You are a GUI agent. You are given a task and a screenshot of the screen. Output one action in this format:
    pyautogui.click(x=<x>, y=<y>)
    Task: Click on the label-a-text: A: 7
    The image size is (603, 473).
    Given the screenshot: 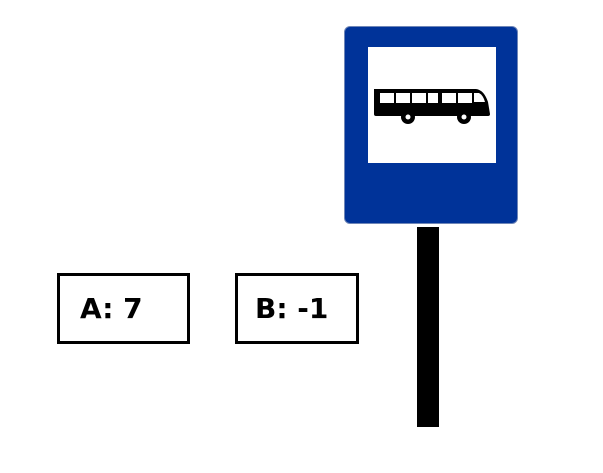 What is the action you would take?
    pyautogui.click(x=111, y=308)
    